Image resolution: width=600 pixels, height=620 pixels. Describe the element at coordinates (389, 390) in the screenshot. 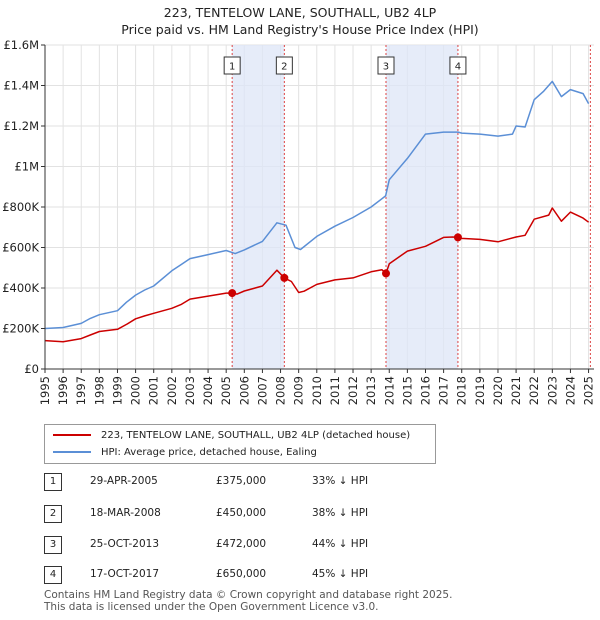

I see `x-tick-label: 2014` at that location.